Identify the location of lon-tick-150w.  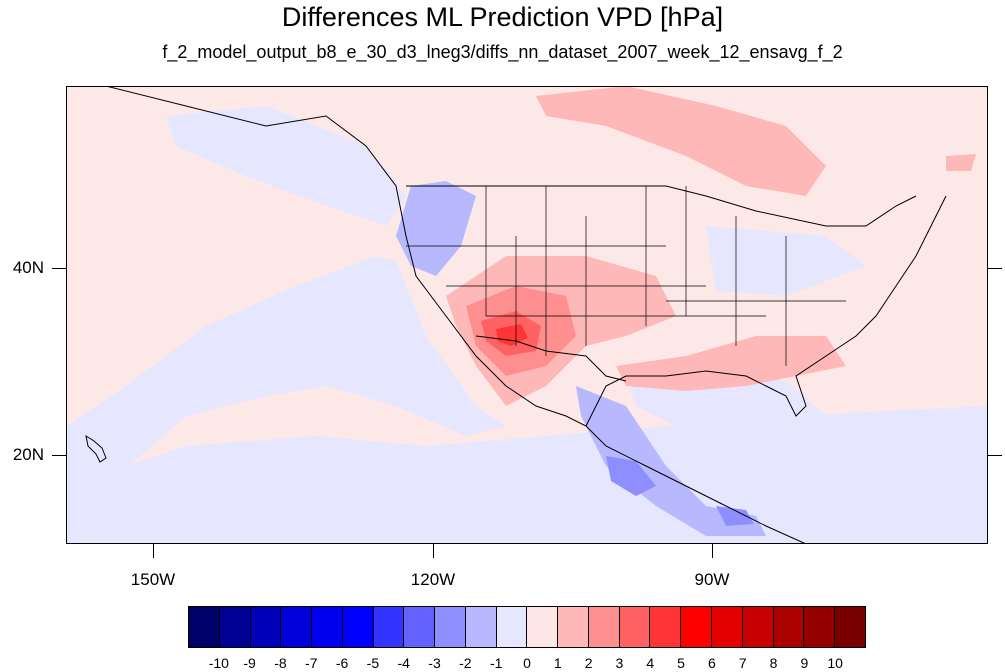
(153, 551).